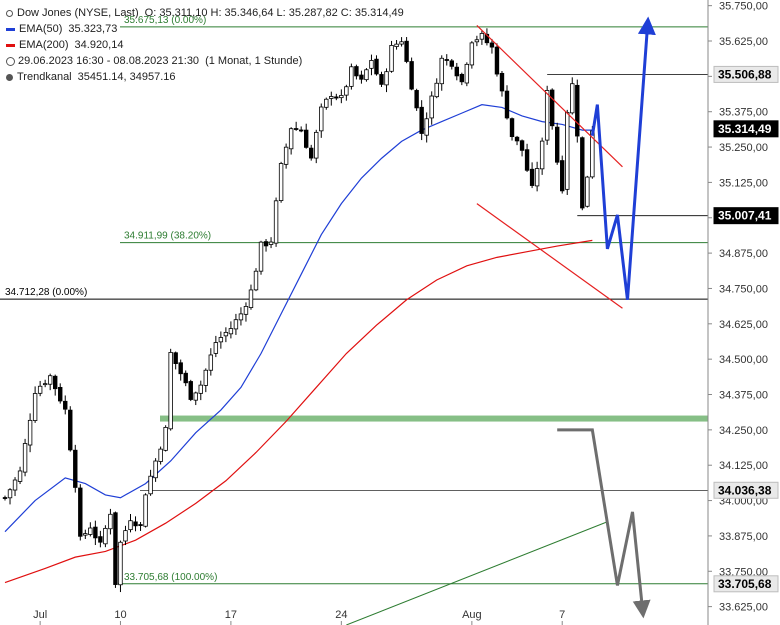 This screenshot has width=780, height=625. What do you see at coordinates (254, 61) in the screenshot?
I see `timeframe: (1 Monat, 1 Stunde)` at bounding box center [254, 61].